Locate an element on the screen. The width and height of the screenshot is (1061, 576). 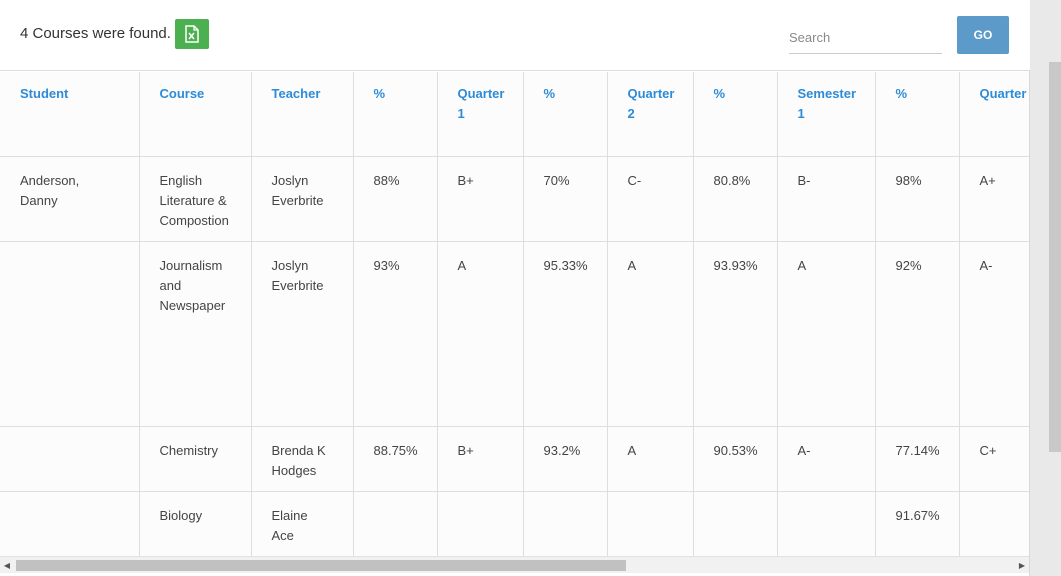
go-button: GO is located at coordinates (983, 35).